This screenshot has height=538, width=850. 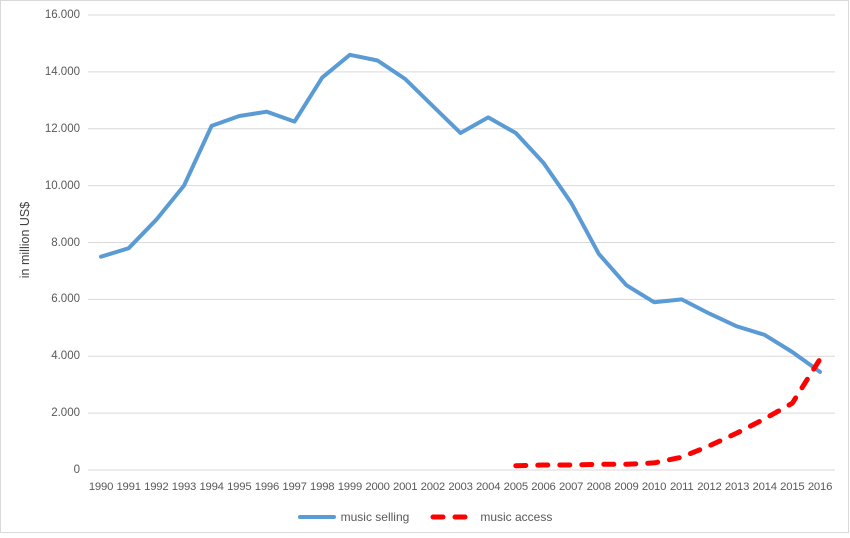 What do you see at coordinates (668, 412) in the screenshot?
I see `series-line-music-access` at bounding box center [668, 412].